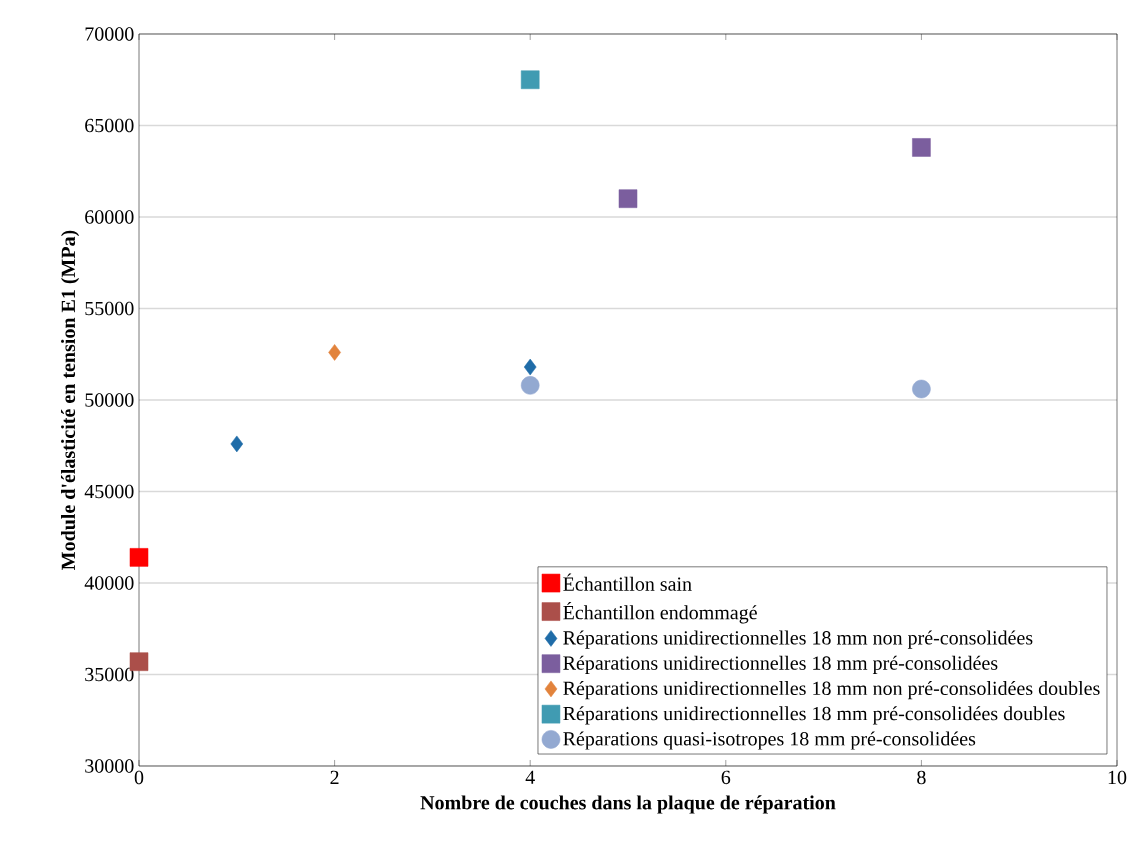 The height and width of the screenshot is (854, 1147). I want to click on legend-label: Réparations unidirectionnelles 18 mm non pré-consolidées doubles, so click(831, 690).